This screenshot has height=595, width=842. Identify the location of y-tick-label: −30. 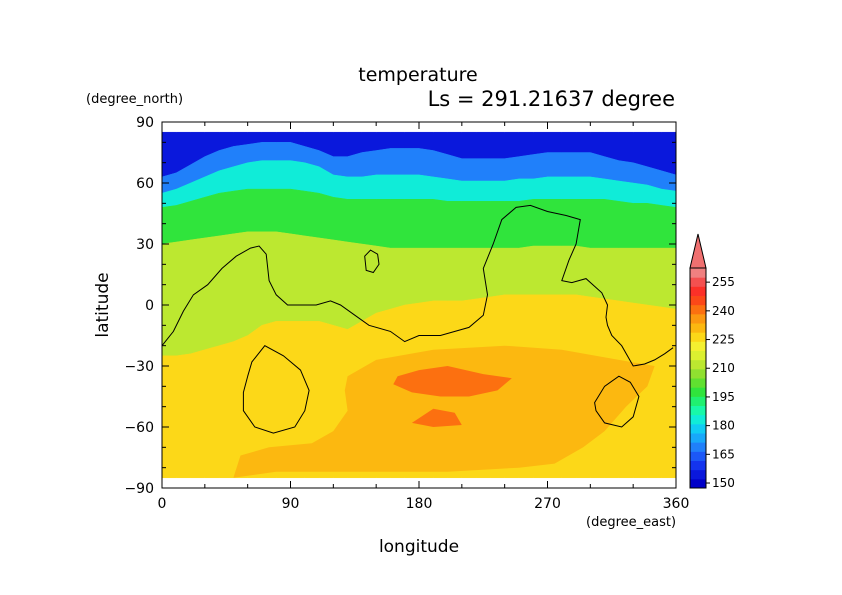
(139, 367).